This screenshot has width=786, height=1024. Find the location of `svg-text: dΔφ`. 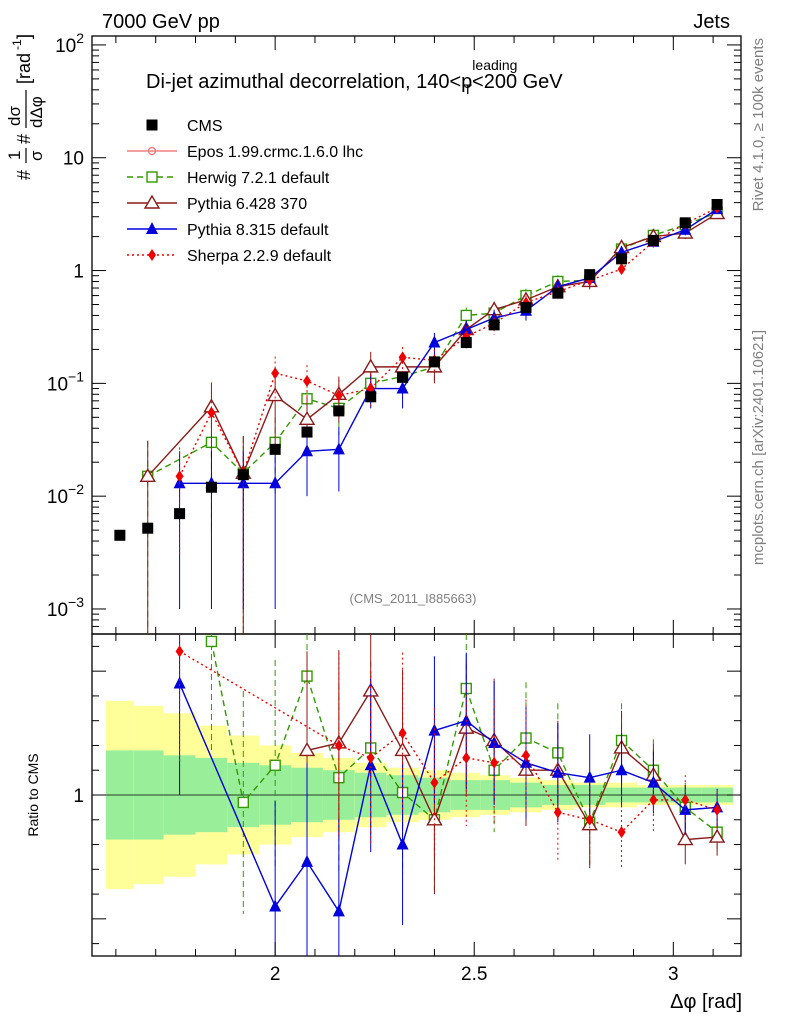

svg-text: dΔφ is located at coordinates (36, 112).